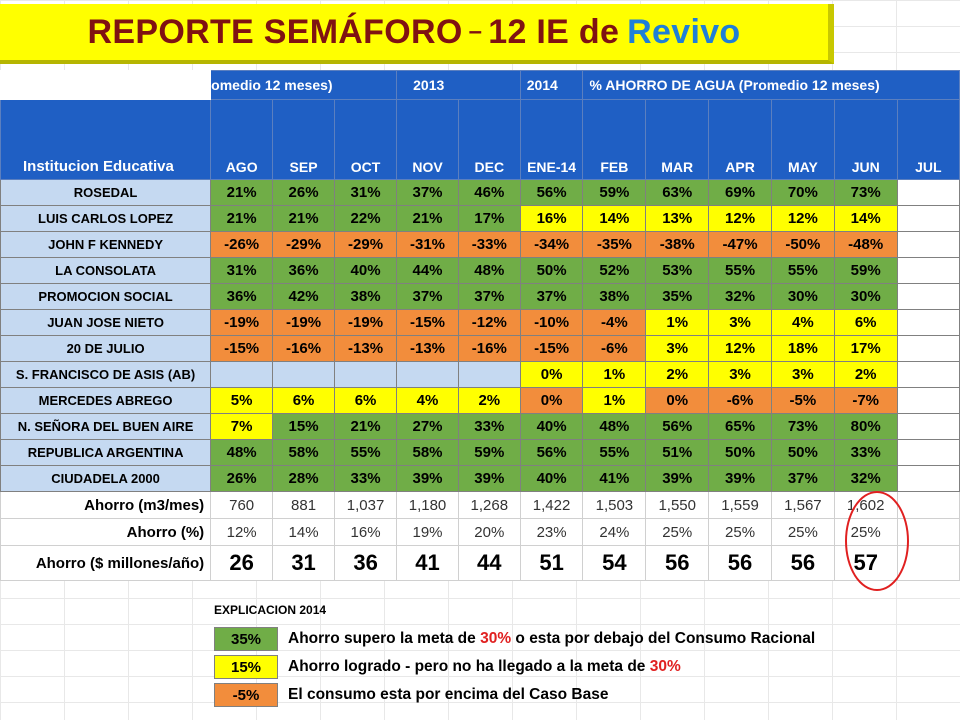 The image size is (960, 720). What do you see at coordinates (865, 139) in the screenshot?
I see `month-header: JUN` at bounding box center [865, 139].